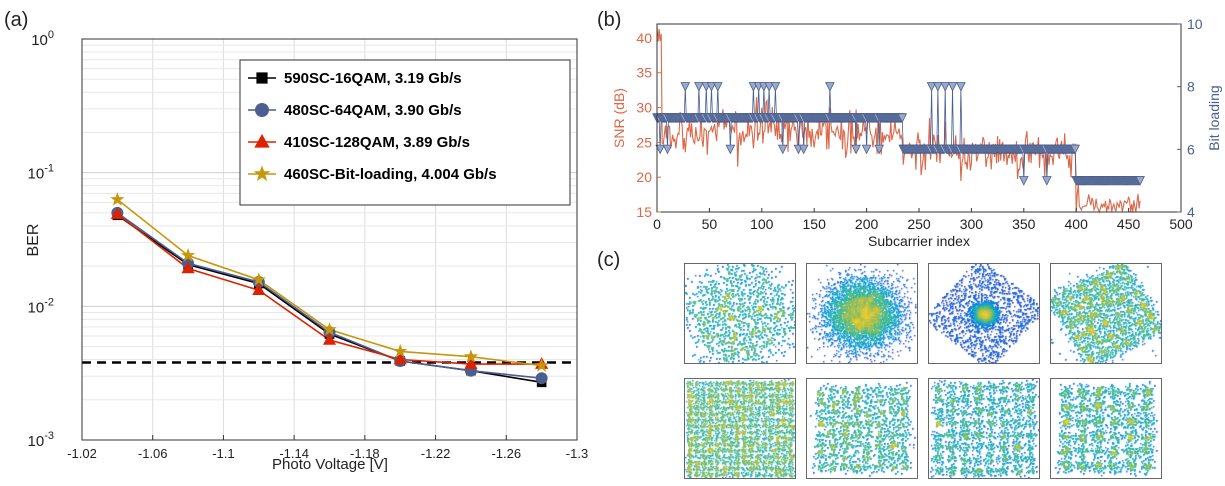  What do you see at coordinates (644, 177) in the screenshot?
I see `snr-y-tick-label: 20` at bounding box center [644, 177].